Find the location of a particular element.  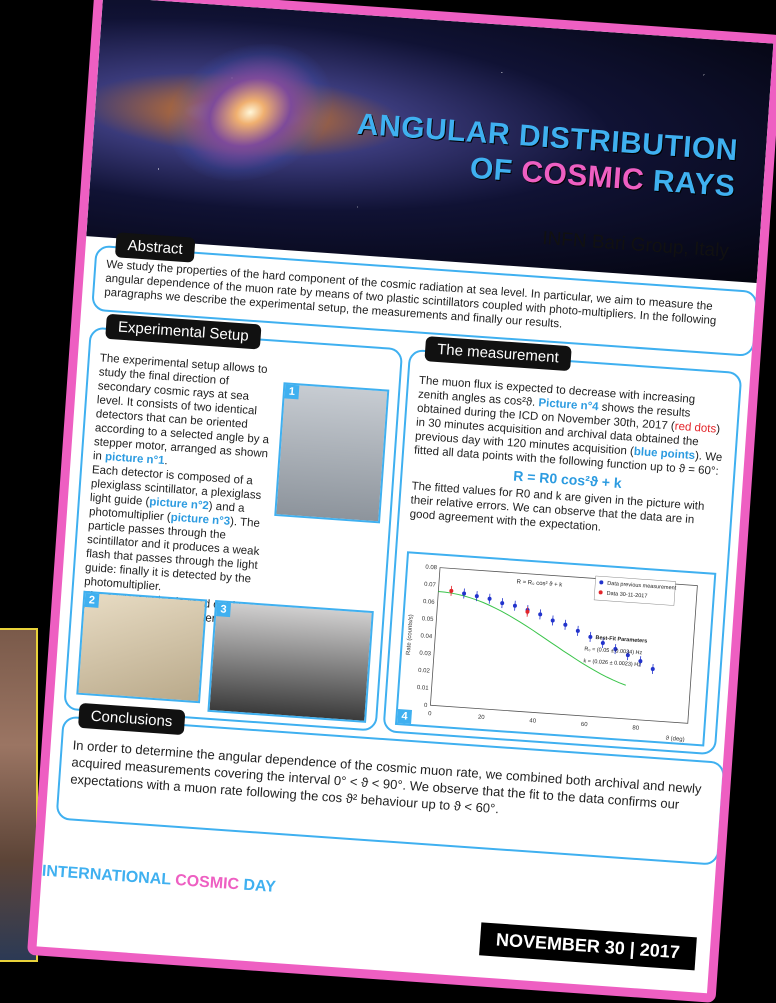

legend-label: Data 30-11-2017 is located at coordinates (626, 595).